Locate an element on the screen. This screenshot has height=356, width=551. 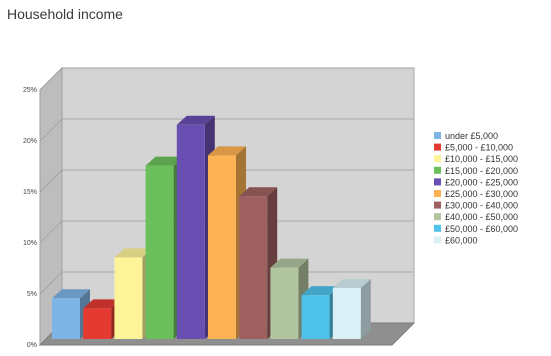
legend-item: £15,000 - £20,000 is located at coordinates (476, 171).